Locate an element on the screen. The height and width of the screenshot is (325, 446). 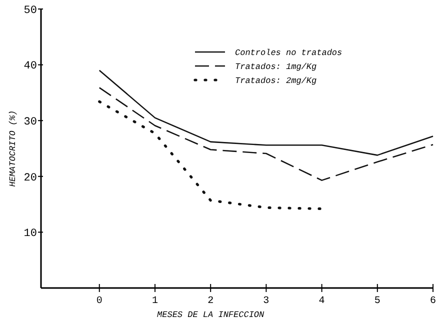
y-axis-title: HEMATOCRITO (%) is located at coordinates (13, 148).